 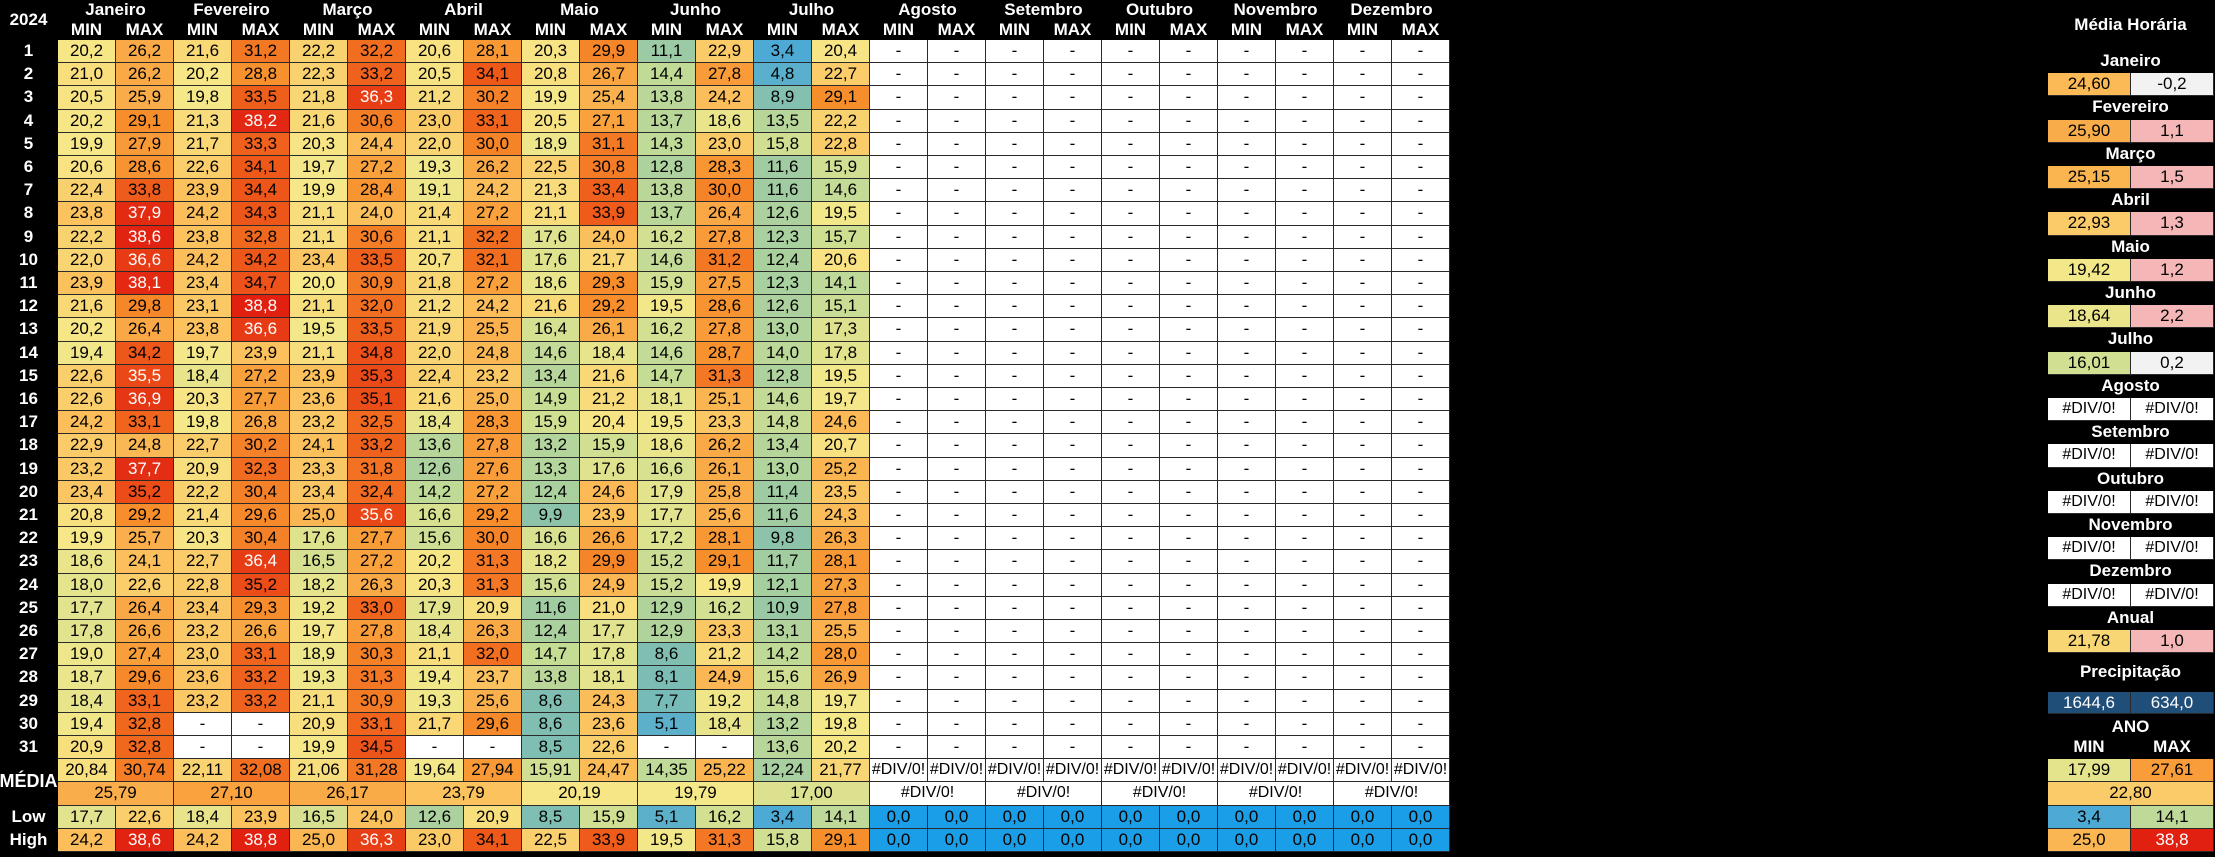 What do you see at coordinates (2131, 25) in the screenshot?
I see `side-title: Média Horária` at bounding box center [2131, 25].